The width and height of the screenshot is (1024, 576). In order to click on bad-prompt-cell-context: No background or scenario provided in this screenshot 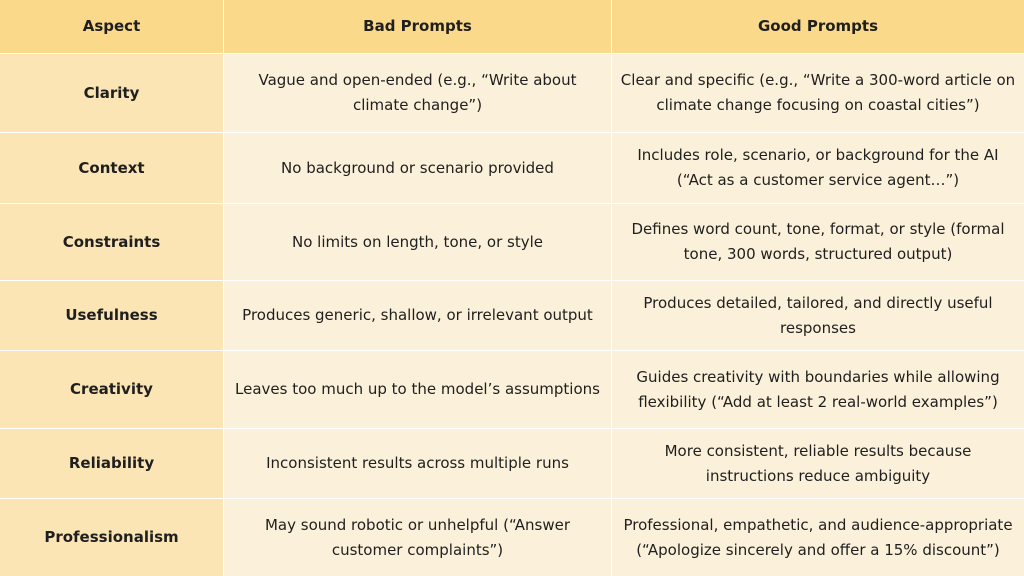, I will do `click(418, 168)`.